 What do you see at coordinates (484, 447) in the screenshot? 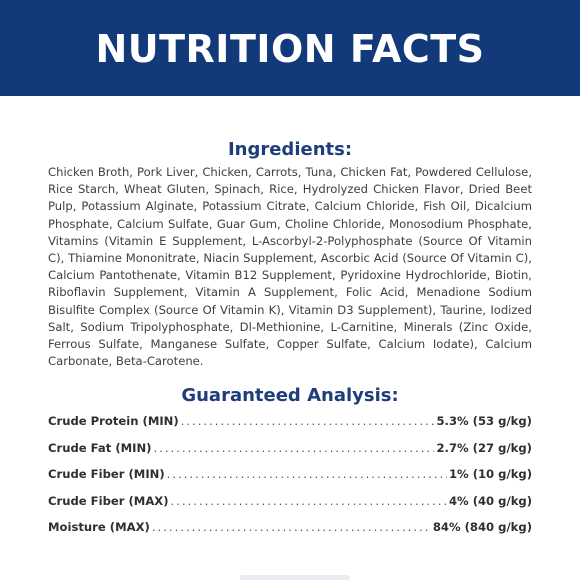
I see `analysis-value: 2.7% (27 g/kg)` at bounding box center [484, 447].